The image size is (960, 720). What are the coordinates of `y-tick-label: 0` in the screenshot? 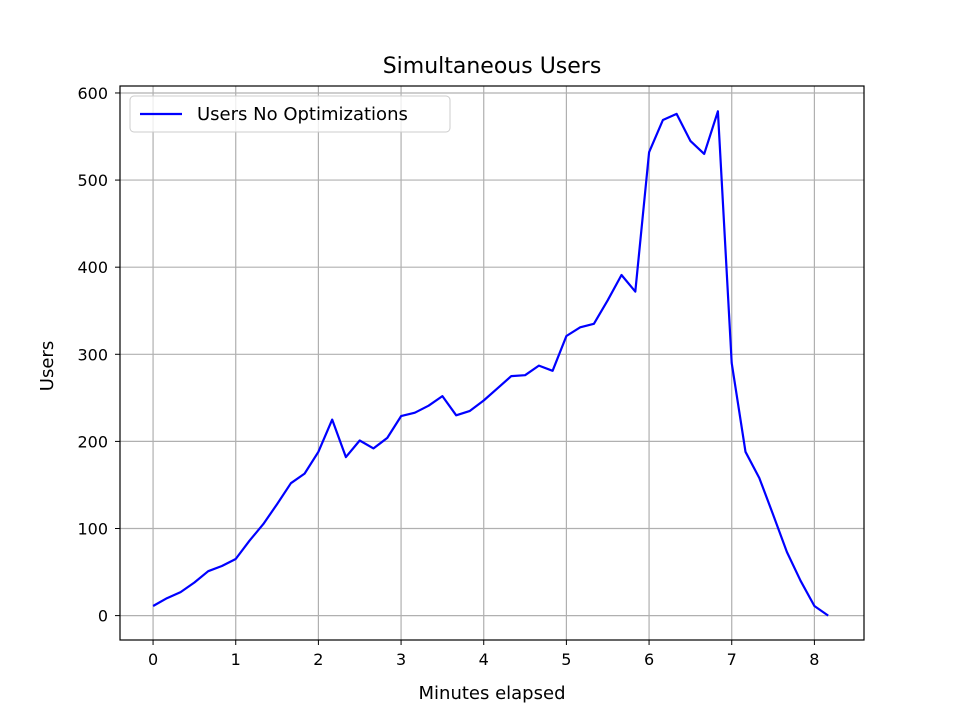 It's located at (103, 616).